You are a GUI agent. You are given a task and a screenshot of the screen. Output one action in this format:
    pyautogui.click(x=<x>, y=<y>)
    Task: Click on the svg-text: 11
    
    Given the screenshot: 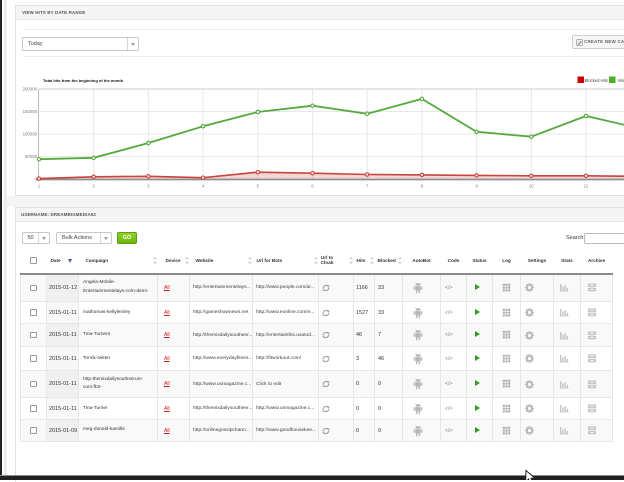 What is the action you would take?
    pyautogui.click(x=586, y=186)
    